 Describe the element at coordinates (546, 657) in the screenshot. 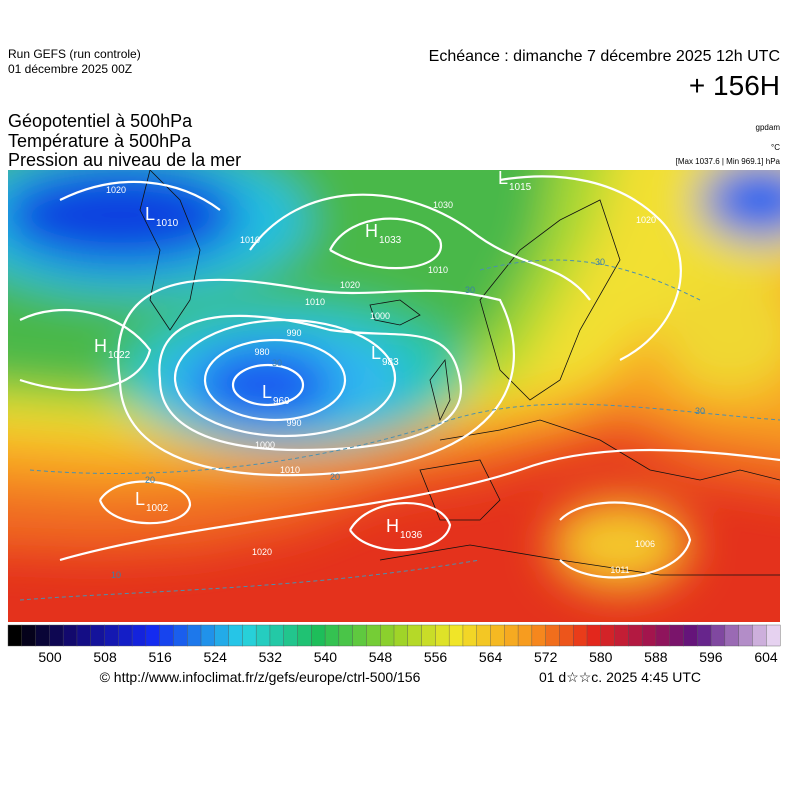

I see `colorbar-tick-label: 572` at that location.